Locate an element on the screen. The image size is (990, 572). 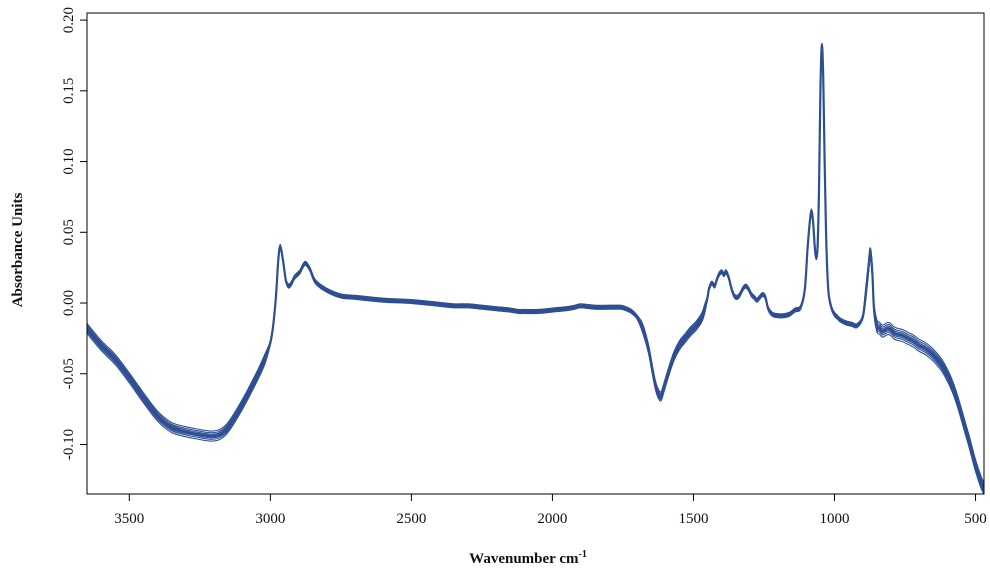
x-tick-label: 1000 is located at coordinates (835, 519).